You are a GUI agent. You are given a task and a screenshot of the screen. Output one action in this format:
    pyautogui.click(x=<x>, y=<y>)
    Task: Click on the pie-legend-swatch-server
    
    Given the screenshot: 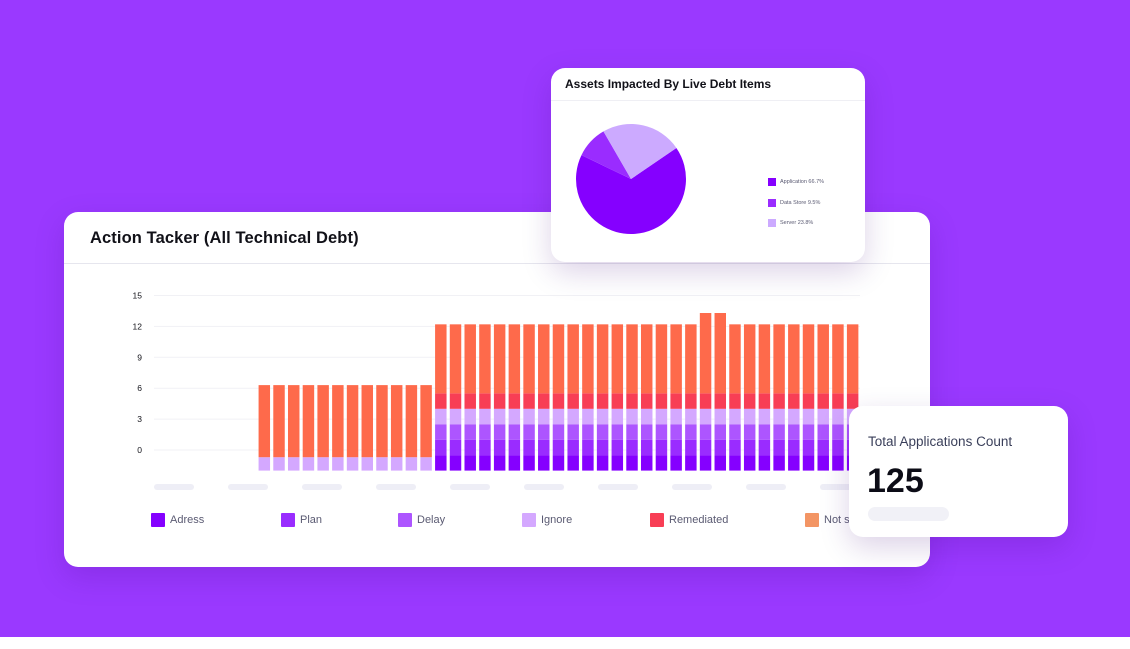 What is the action you would take?
    pyautogui.click(x=772, y=223)
    